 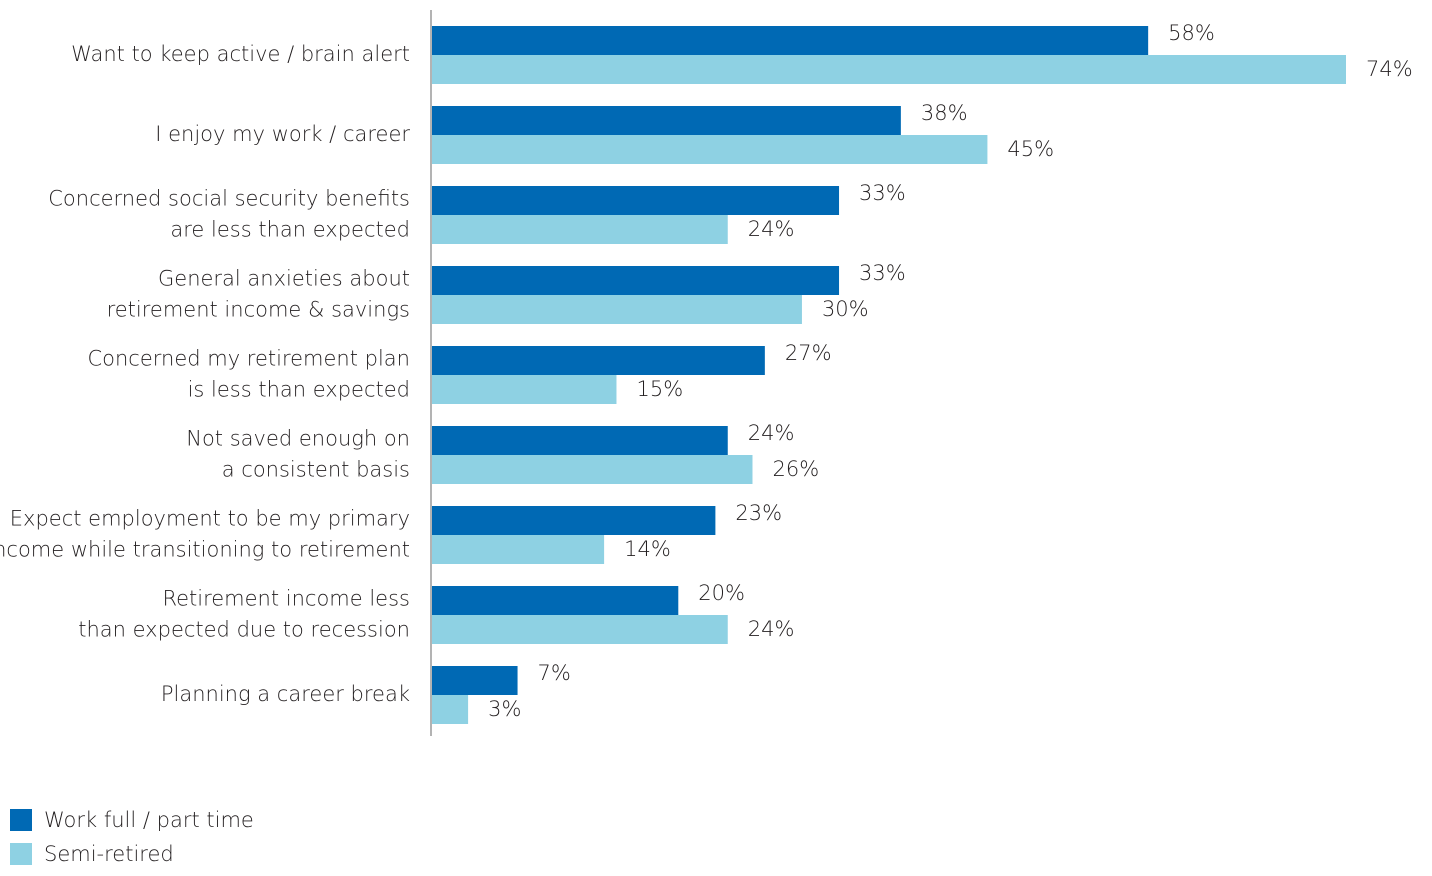 I want to click on legend-item-series-1: Work full / part time, so click(x=132, y=820).